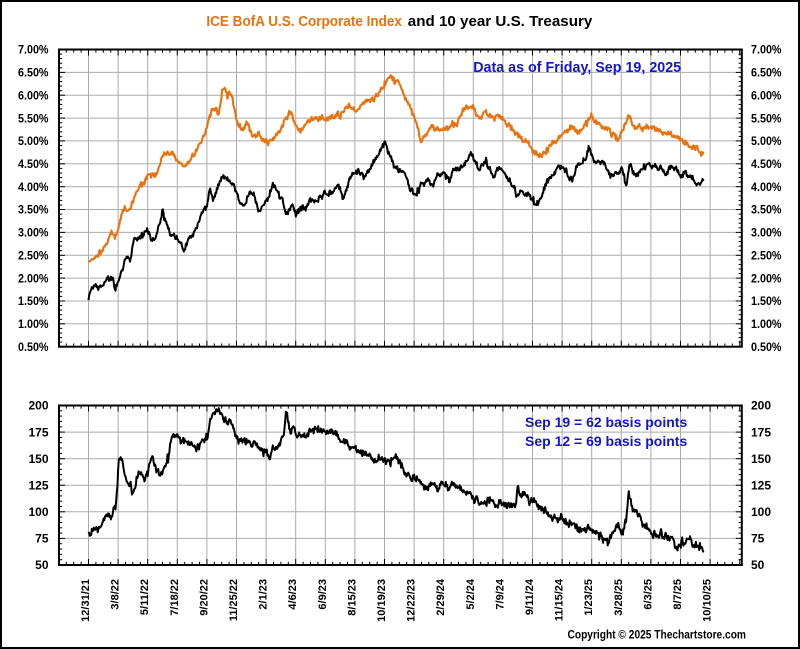 The image size is (800, 649). Describe the element at coordinates (500, 593) in the screenshot. I see `svg-text: 7/9/24` at that location.